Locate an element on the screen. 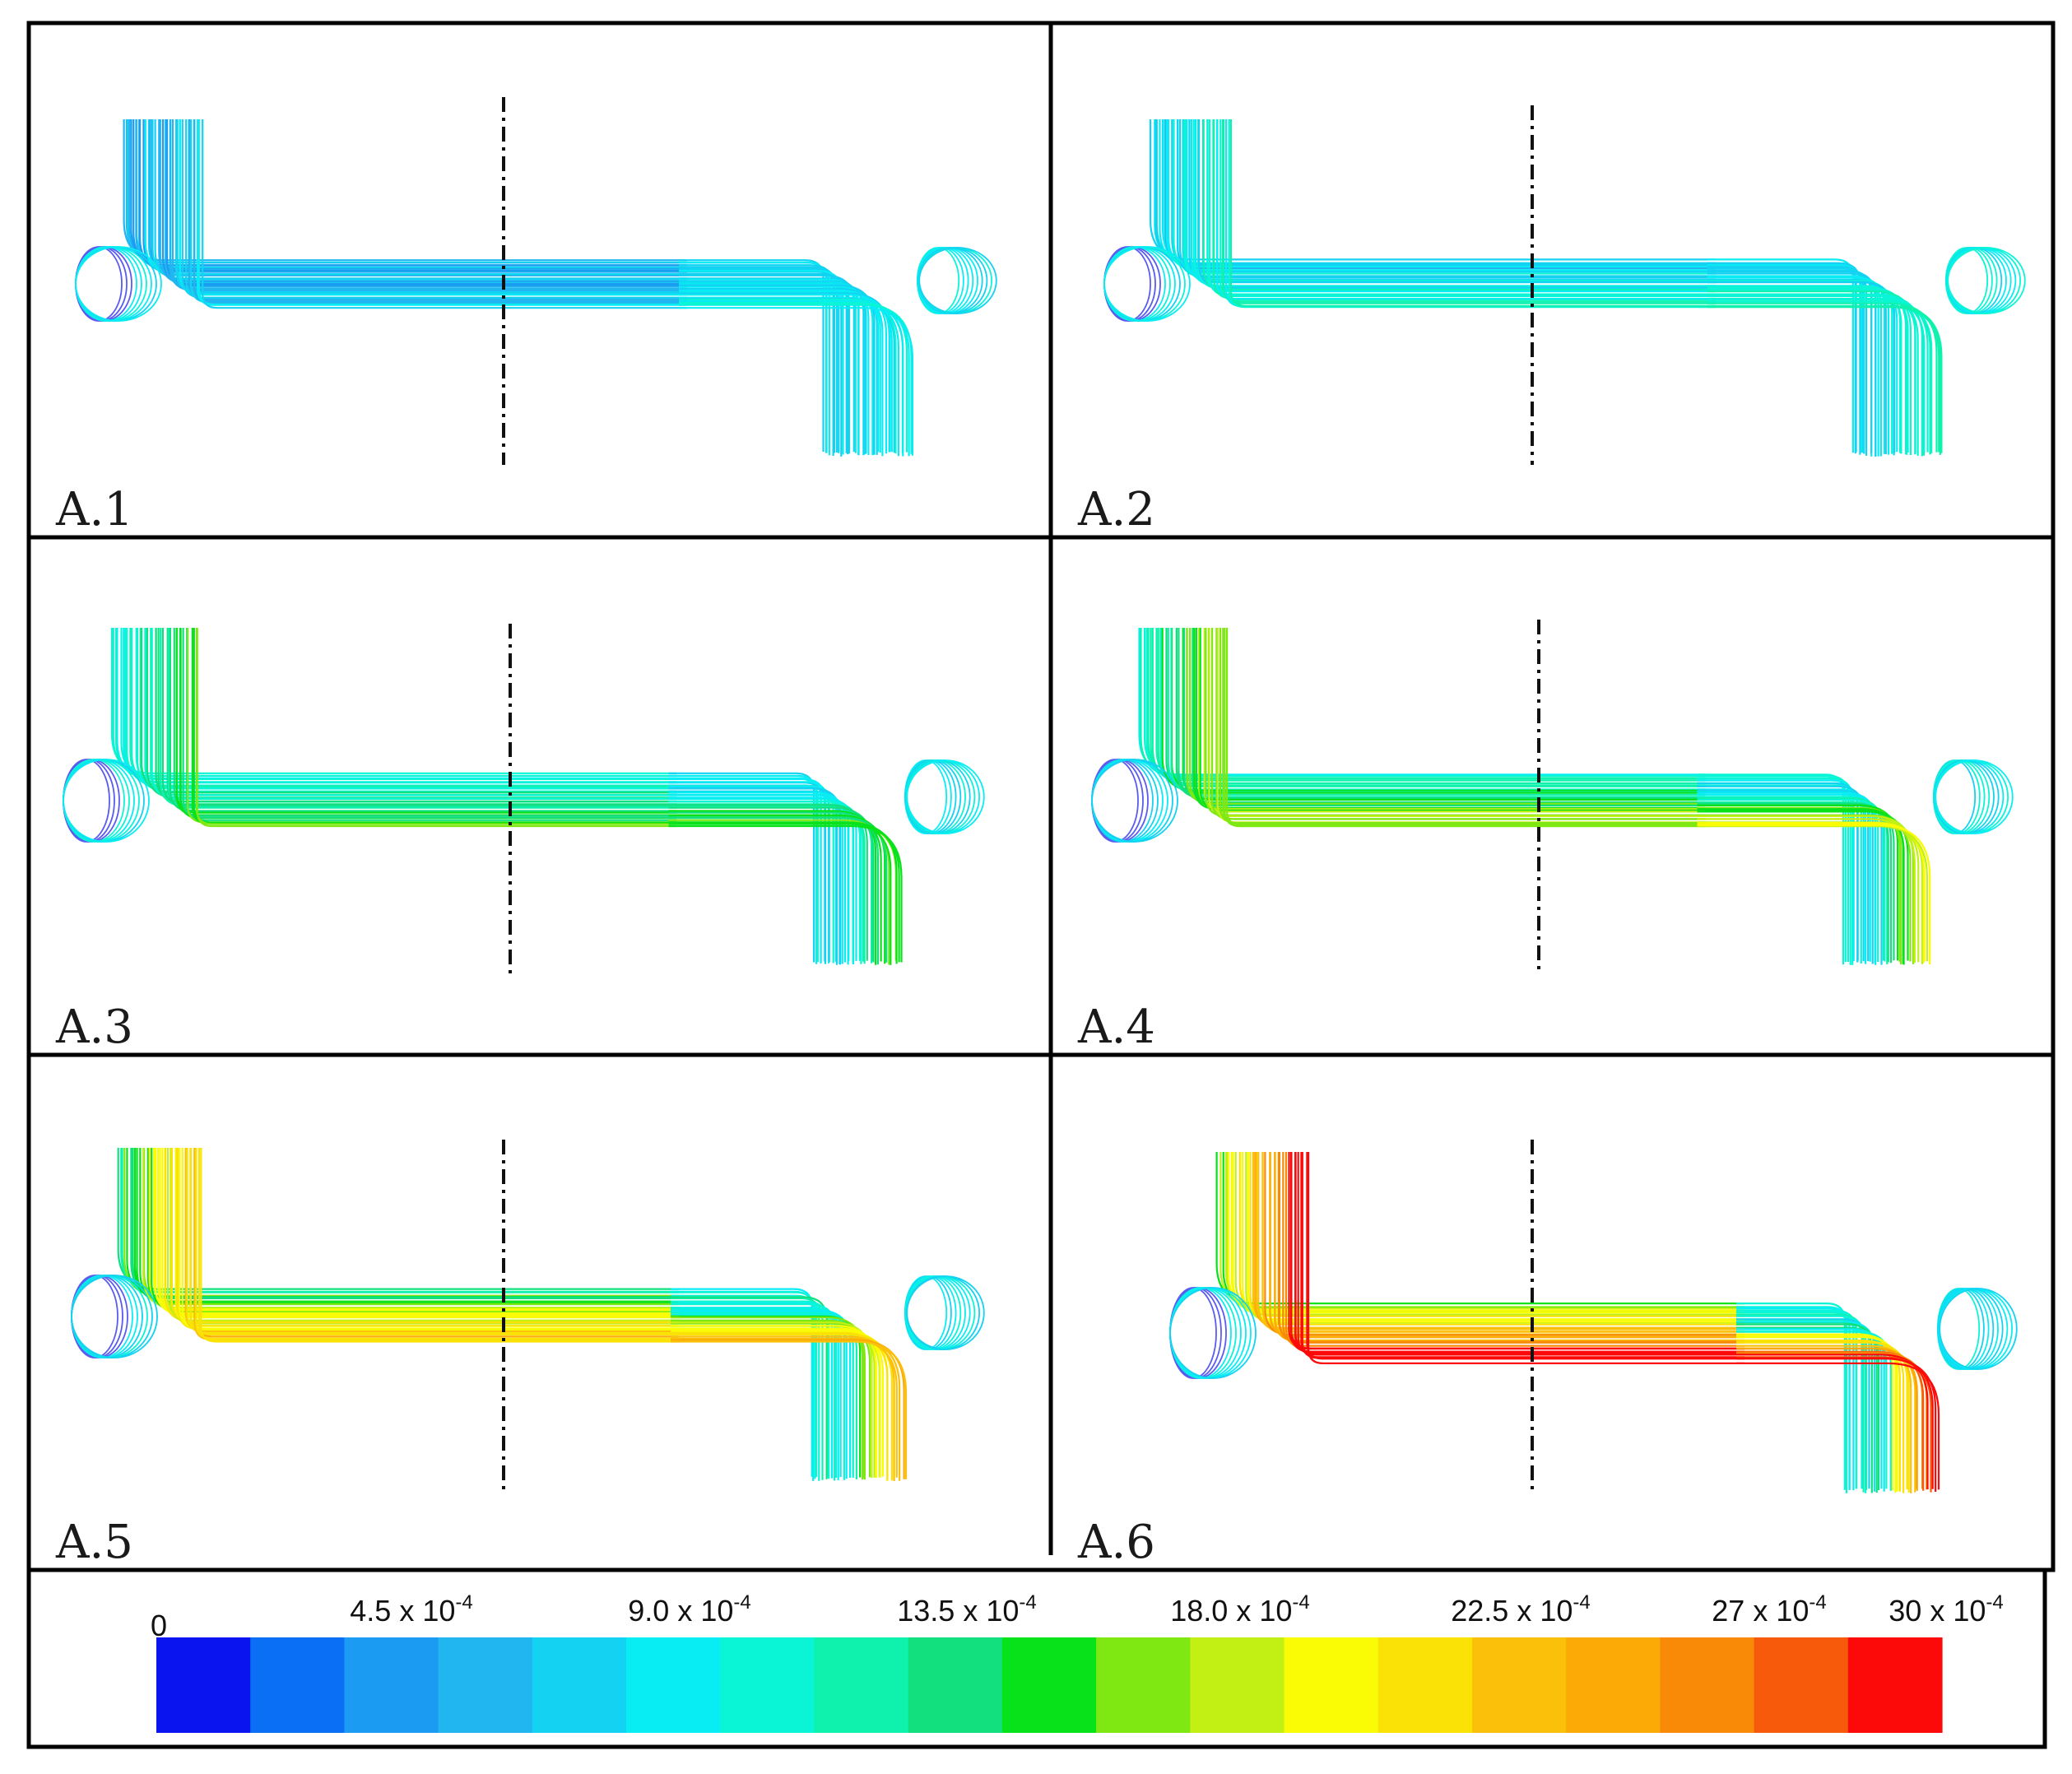 The height and width of the screenshot is (1774, 2072). colorbar-tick-label: 30 x 10⁻⁴ is located at coordinates (1945, 1609).